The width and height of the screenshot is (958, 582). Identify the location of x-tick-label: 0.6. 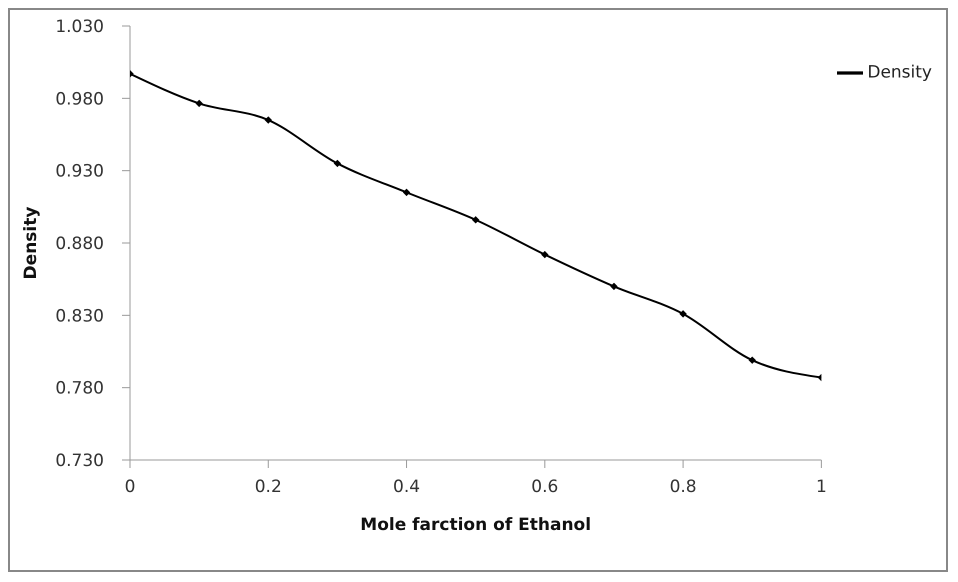
(544, 487).